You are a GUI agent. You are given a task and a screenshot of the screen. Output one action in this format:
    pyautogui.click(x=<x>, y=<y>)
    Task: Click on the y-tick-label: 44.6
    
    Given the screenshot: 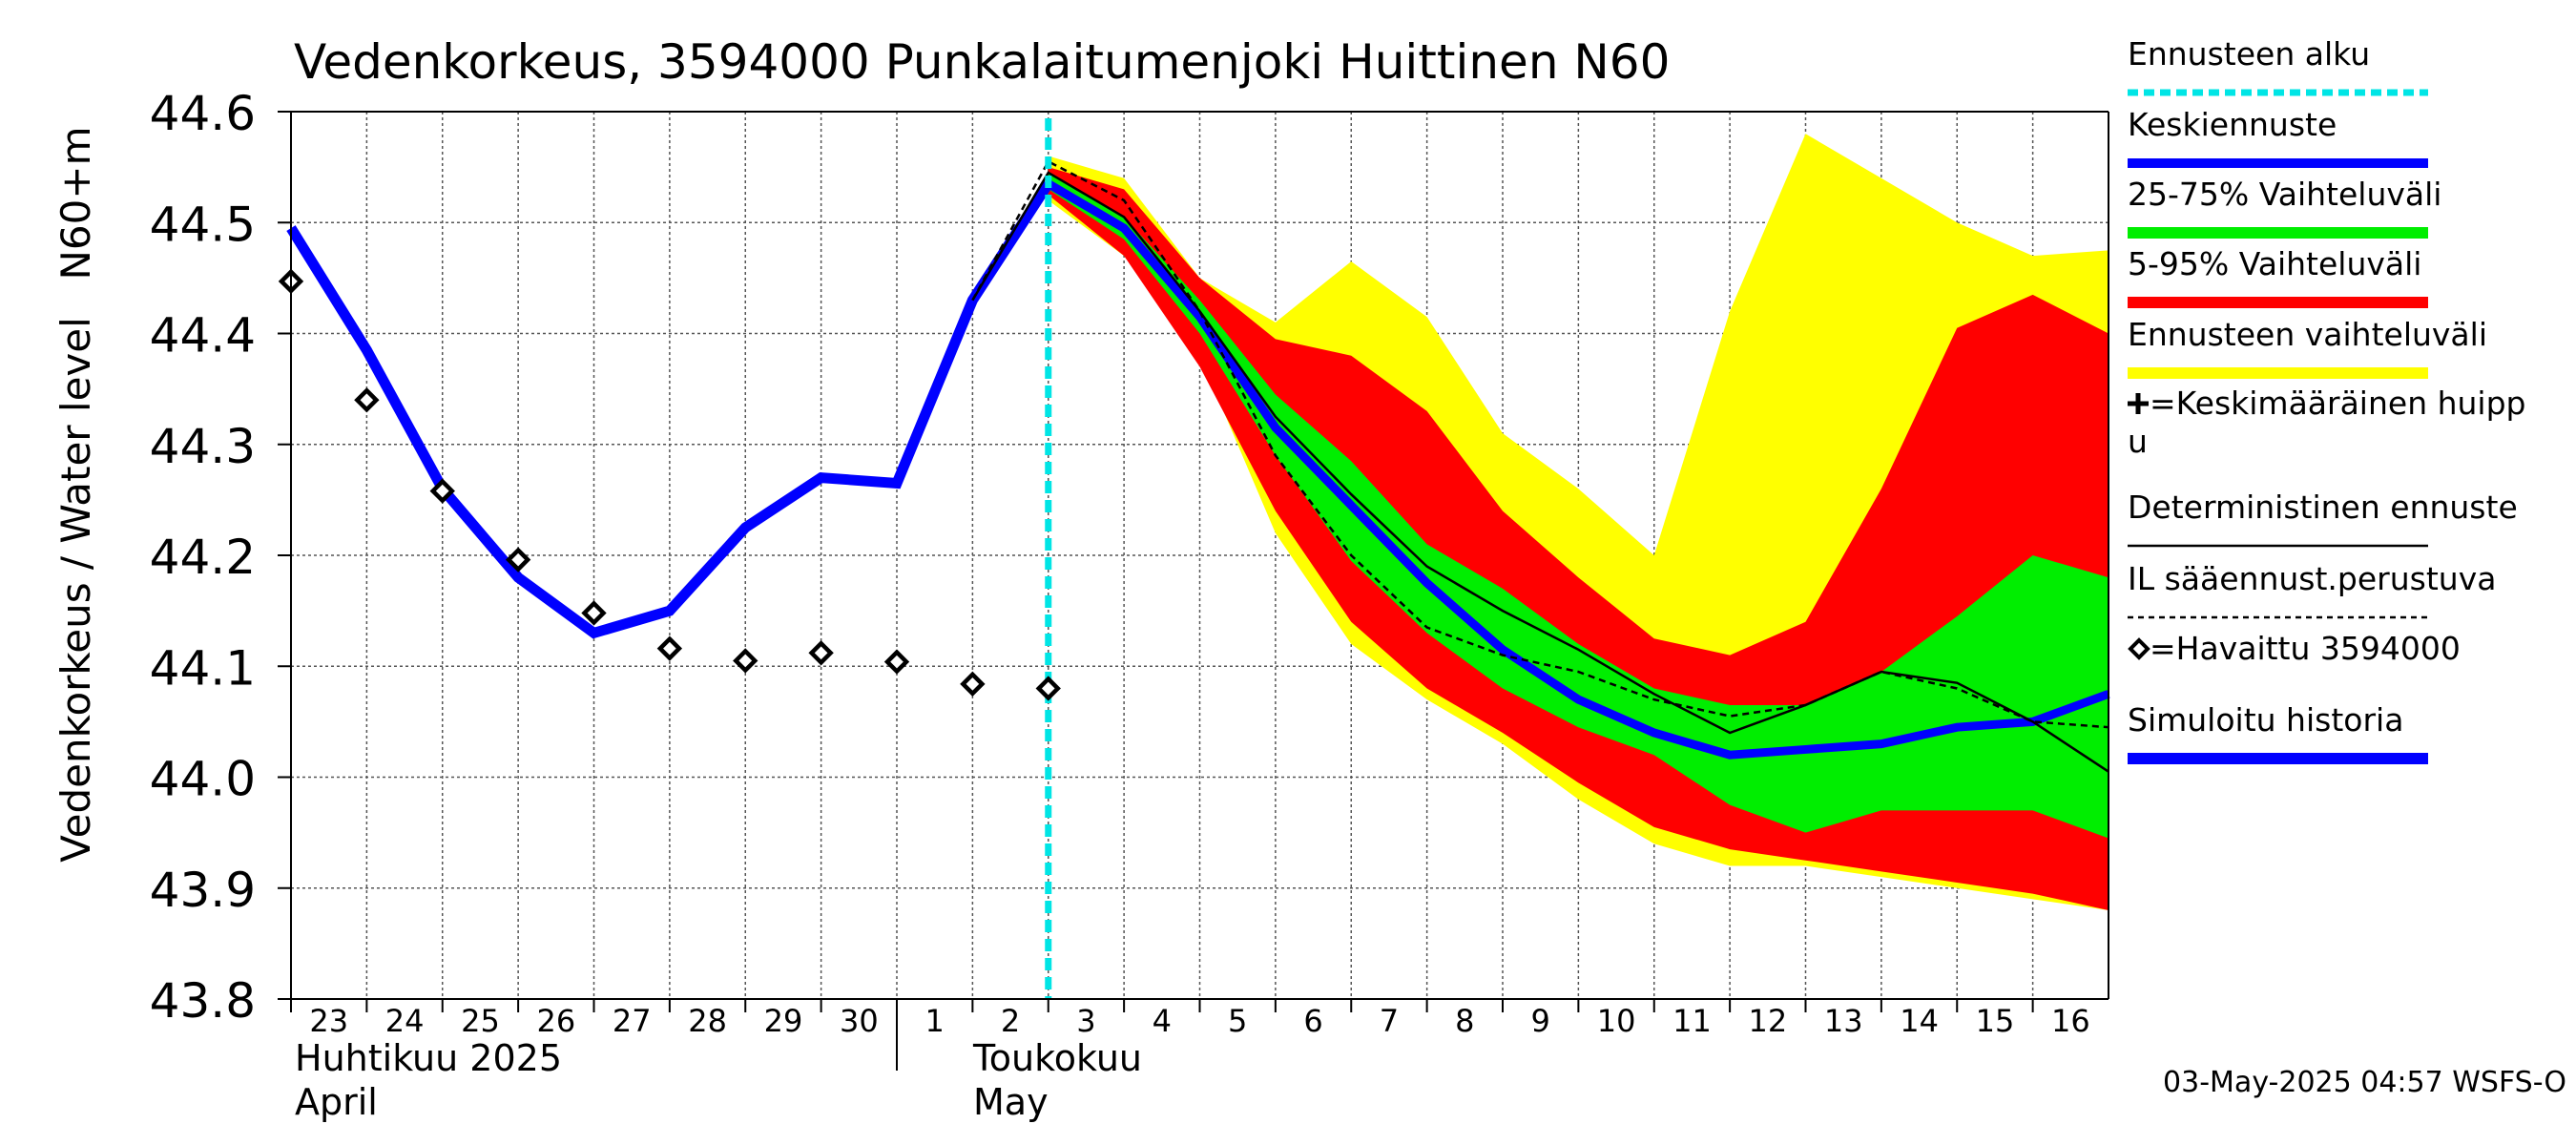 What is the action you would take?
    pyautogui.click(x=203, y=113)
    